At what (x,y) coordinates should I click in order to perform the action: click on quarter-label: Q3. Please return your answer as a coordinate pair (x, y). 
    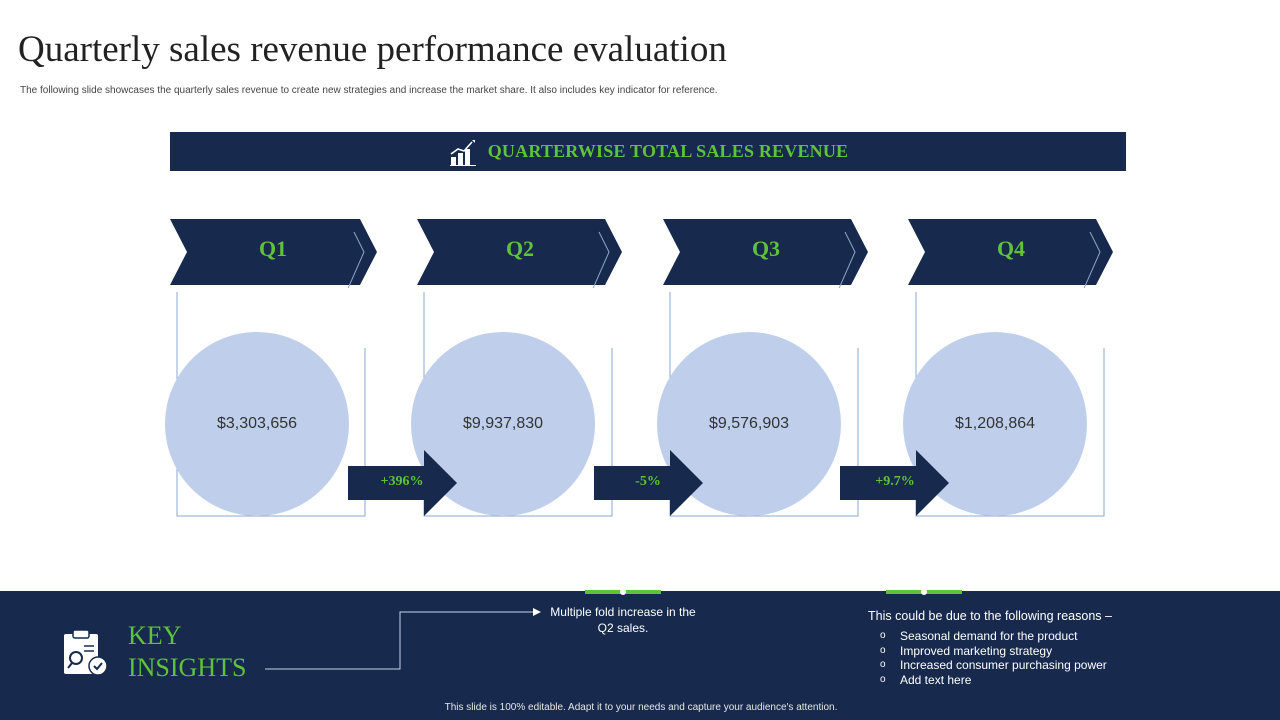
    Looking at the image, I should click on (766, 248).